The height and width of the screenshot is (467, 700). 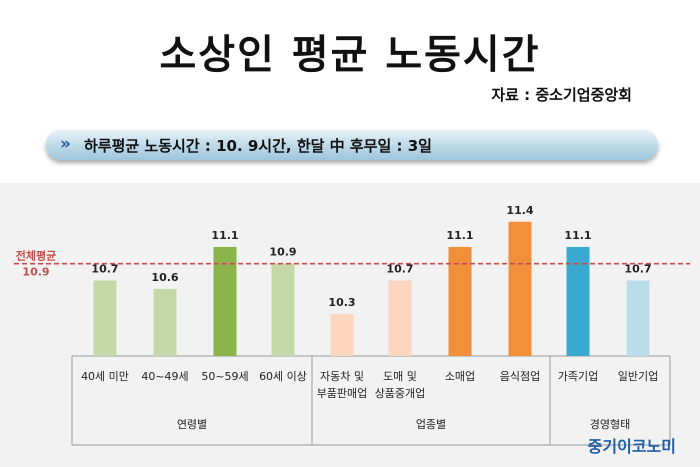 I want to click on category-label-3-0: 60세 이상, so click(x=283, y=376).